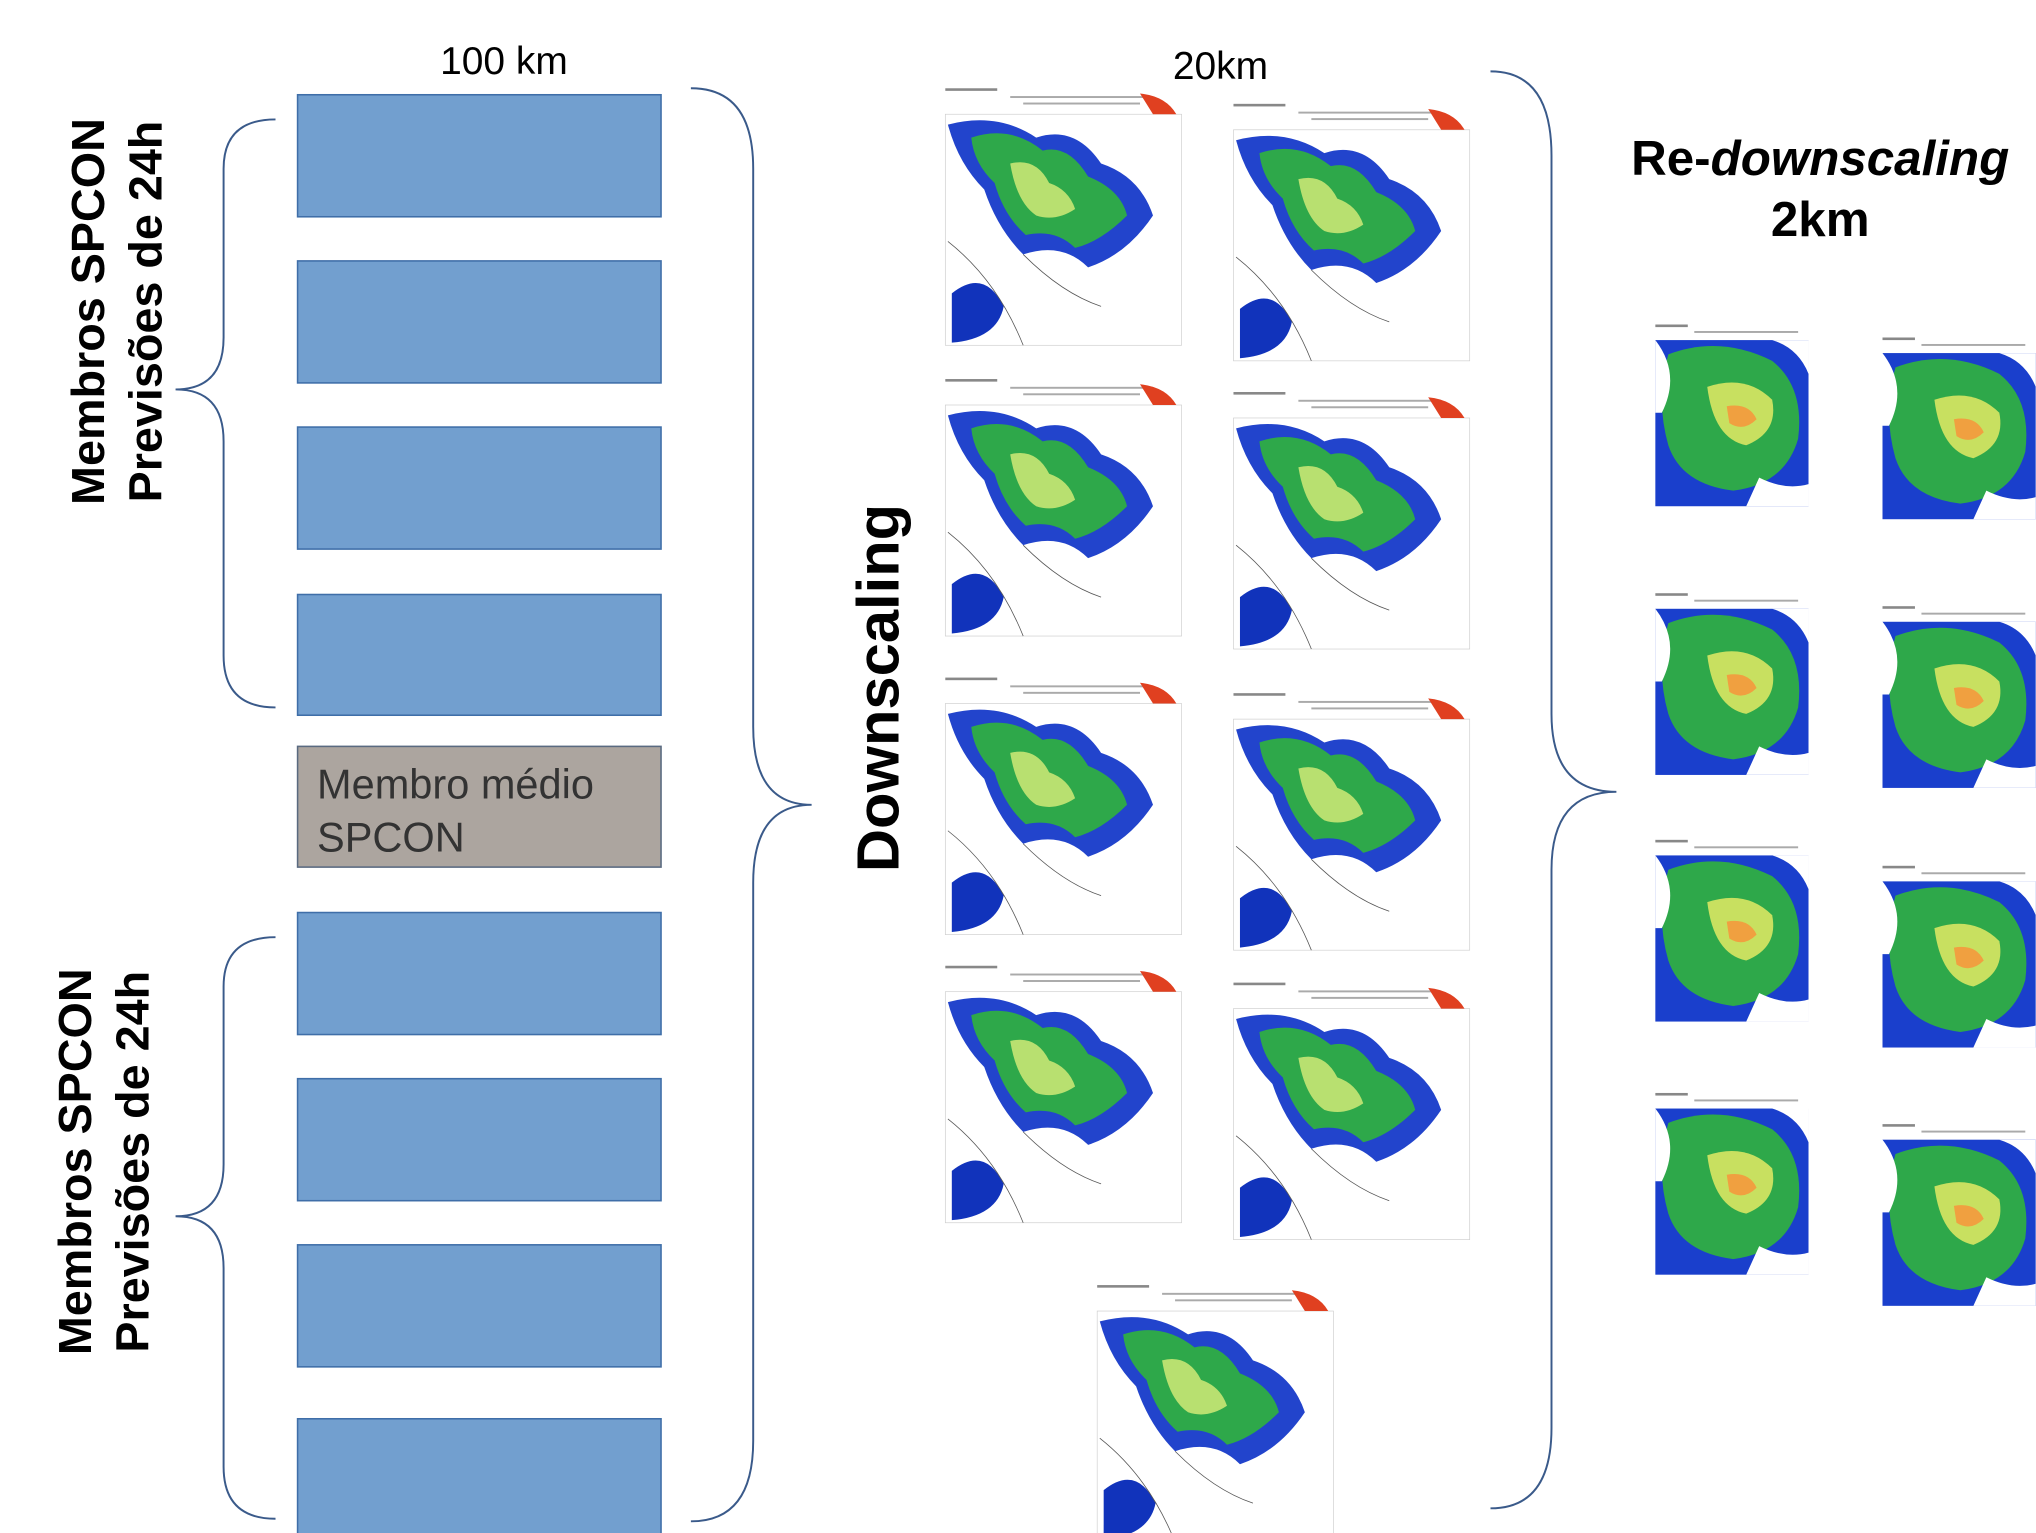 The width and height of the screenshot is (2036, 1533). Describe the element at coordinates (1845, 813) in the screenshot. I see `maps-2km` at that location.